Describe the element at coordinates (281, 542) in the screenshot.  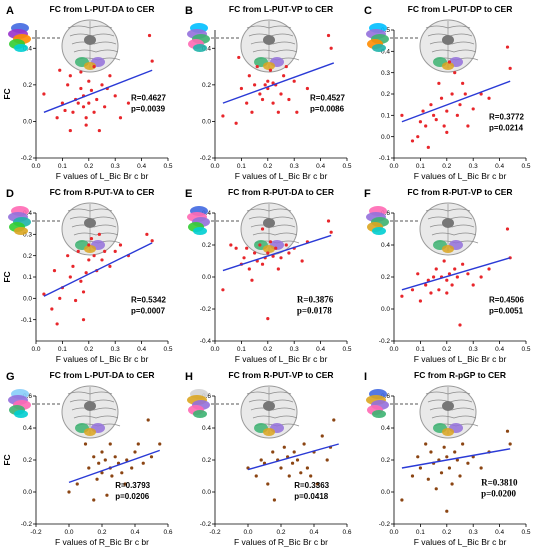
I see `x-axis-label: F values of R_Bic Br c br` at that location.